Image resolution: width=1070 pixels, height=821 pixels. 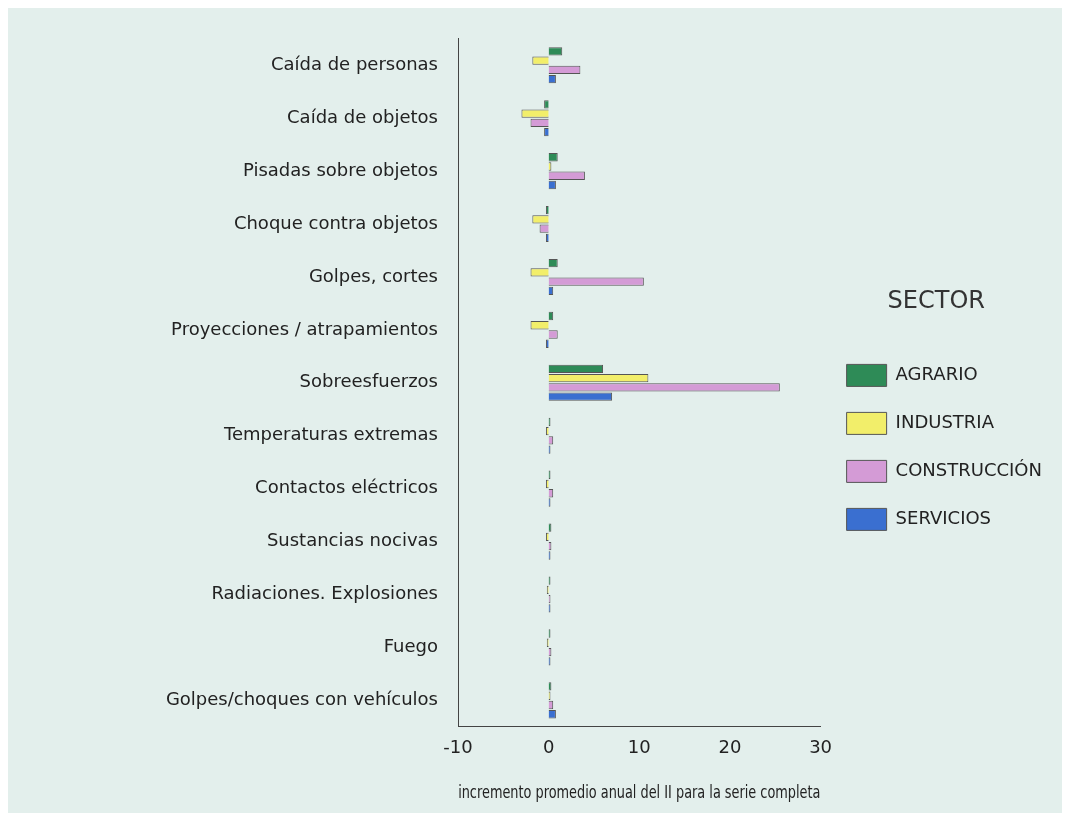 I want to click on y-tick-label: Sobreesfuerzos, so click(x=368, y=381).